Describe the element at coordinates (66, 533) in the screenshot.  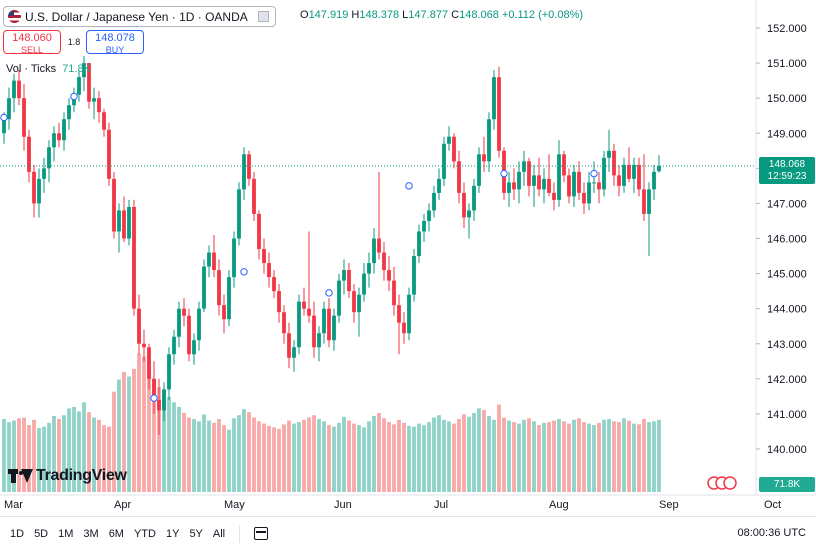
I see `range-1m: 1M` at that location.